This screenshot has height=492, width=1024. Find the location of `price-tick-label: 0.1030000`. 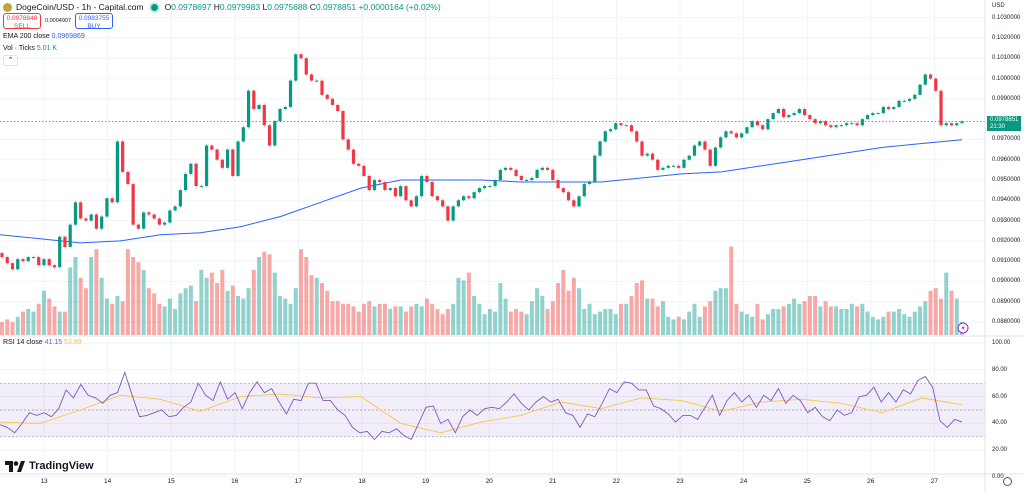

price-tick-label: 0.1030000 is located at coordinates (1006, 17).